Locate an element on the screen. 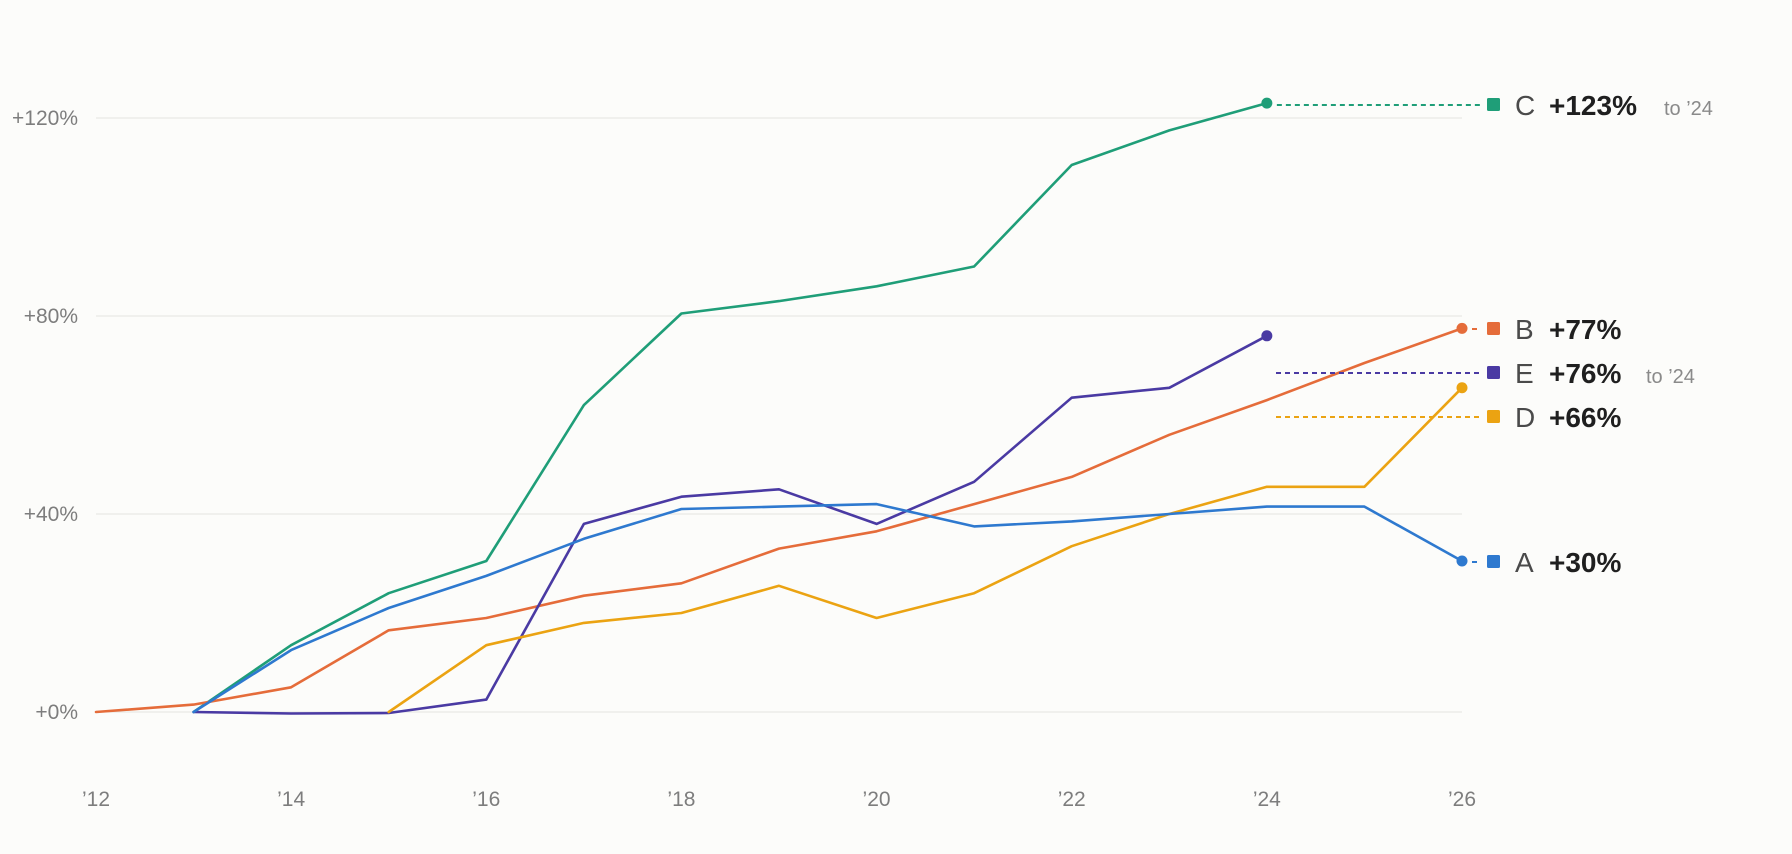  series-value-label-c: +123% is located at coordinates (1593, 105).